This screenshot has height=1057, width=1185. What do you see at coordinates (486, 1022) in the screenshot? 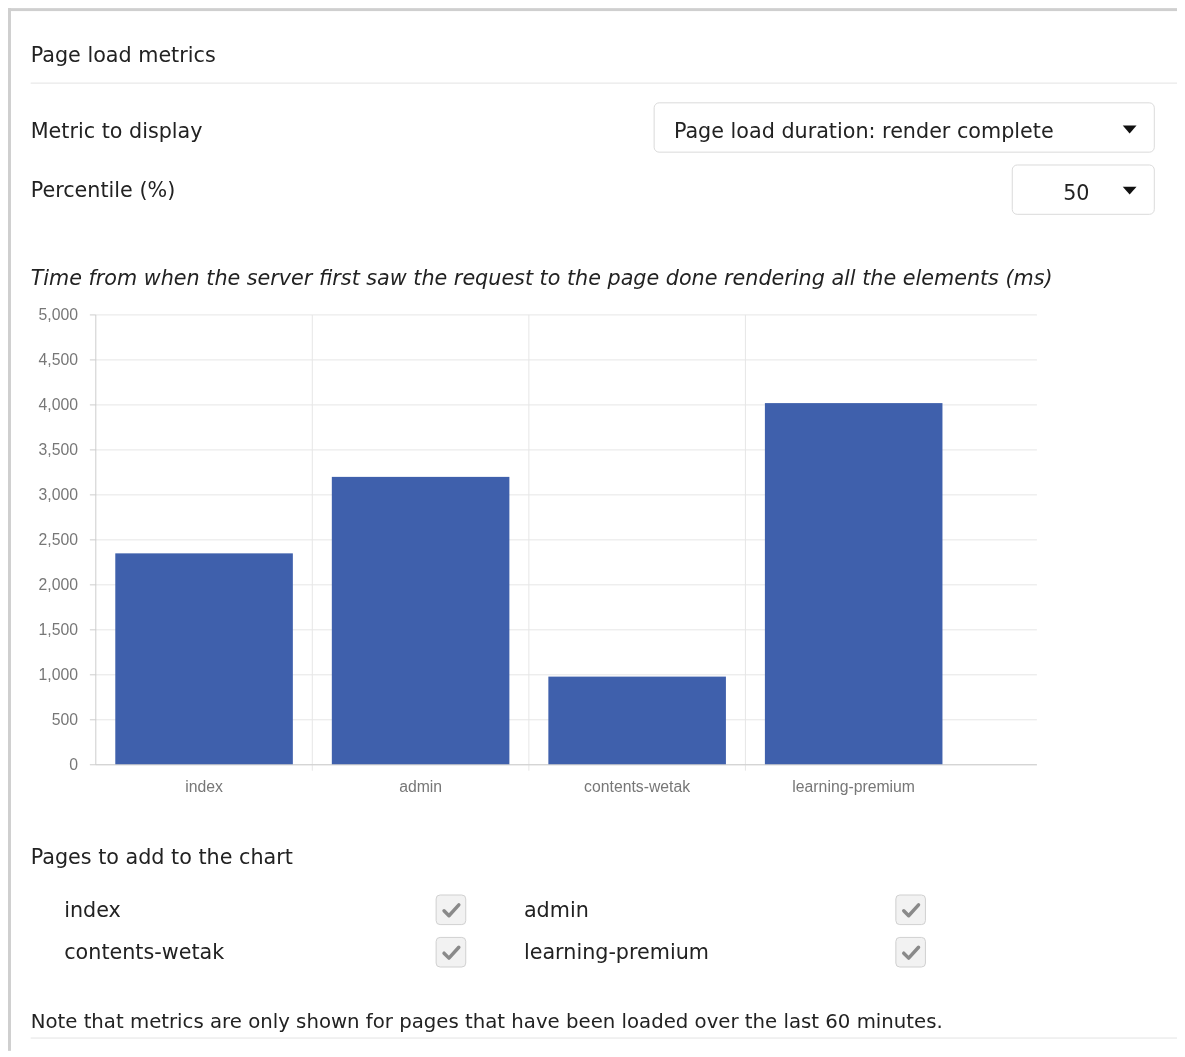
I see `text: Note that metrics are only shown for pages that have been loaded over the last 60 minutes.` at bounding box center [486, 1022].